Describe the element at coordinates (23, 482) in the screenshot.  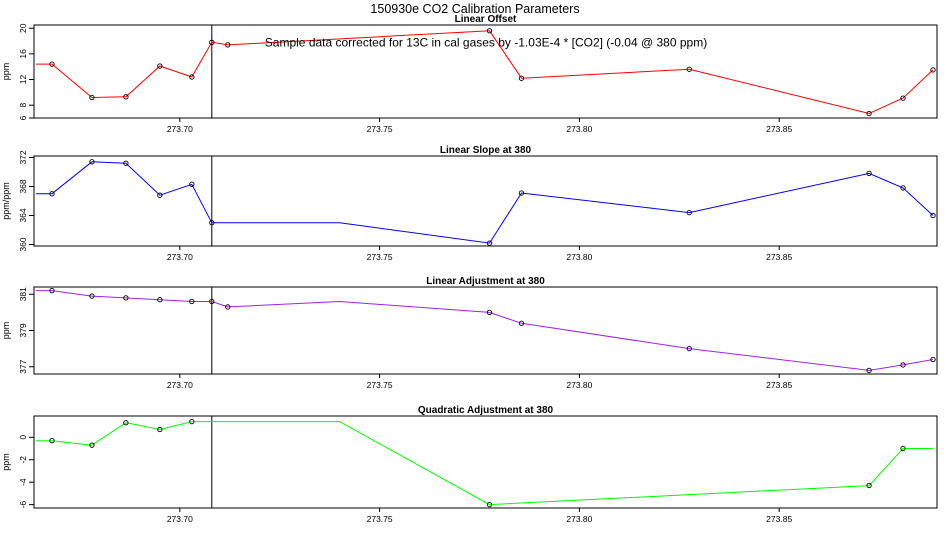
I see `y-tick-label: -4` at that location.